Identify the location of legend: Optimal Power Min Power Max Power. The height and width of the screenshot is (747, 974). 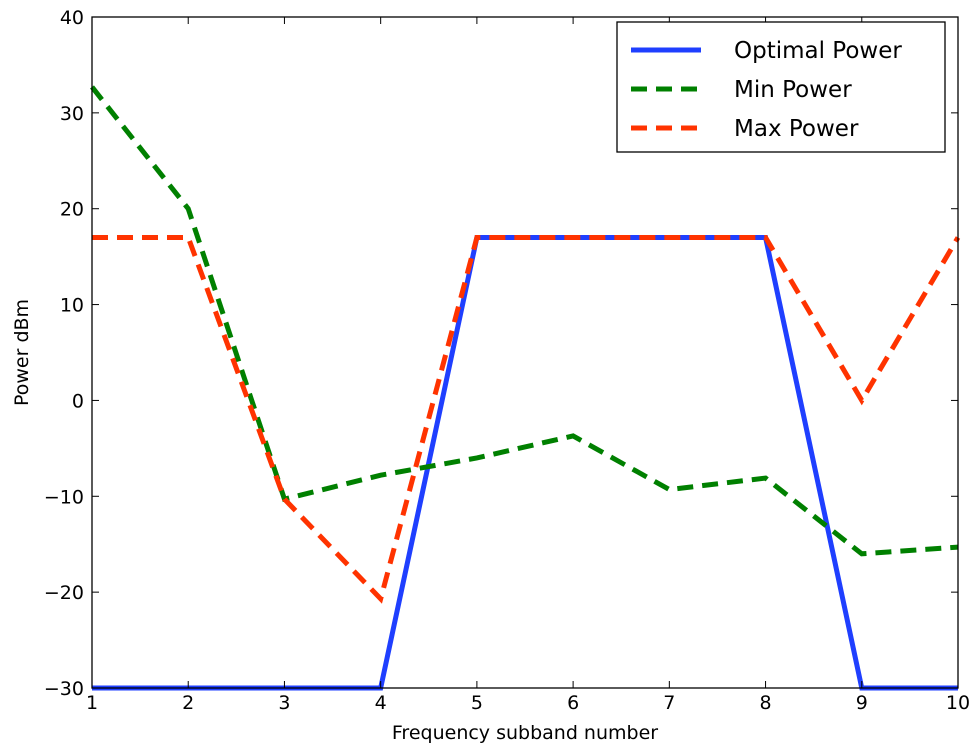
(781, 87).